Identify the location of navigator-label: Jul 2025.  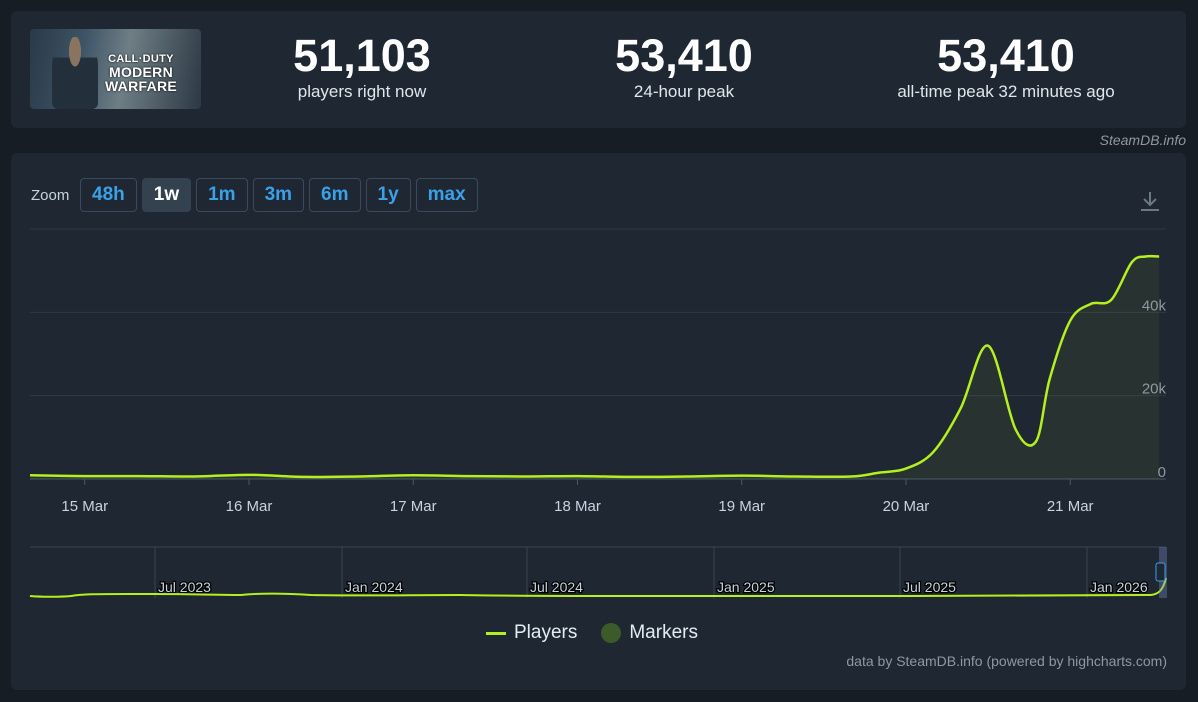
(929, 587).